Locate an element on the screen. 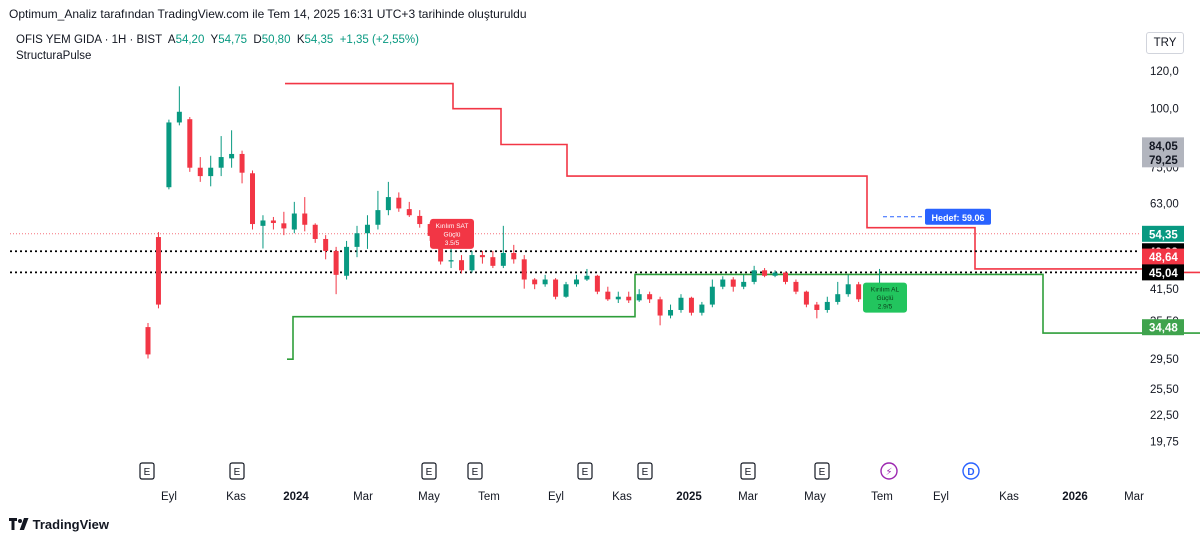 Image resolution: width=1200 pixels, height=543 pixels. signal-text: Güçlü is located at coordinates (885, 298).